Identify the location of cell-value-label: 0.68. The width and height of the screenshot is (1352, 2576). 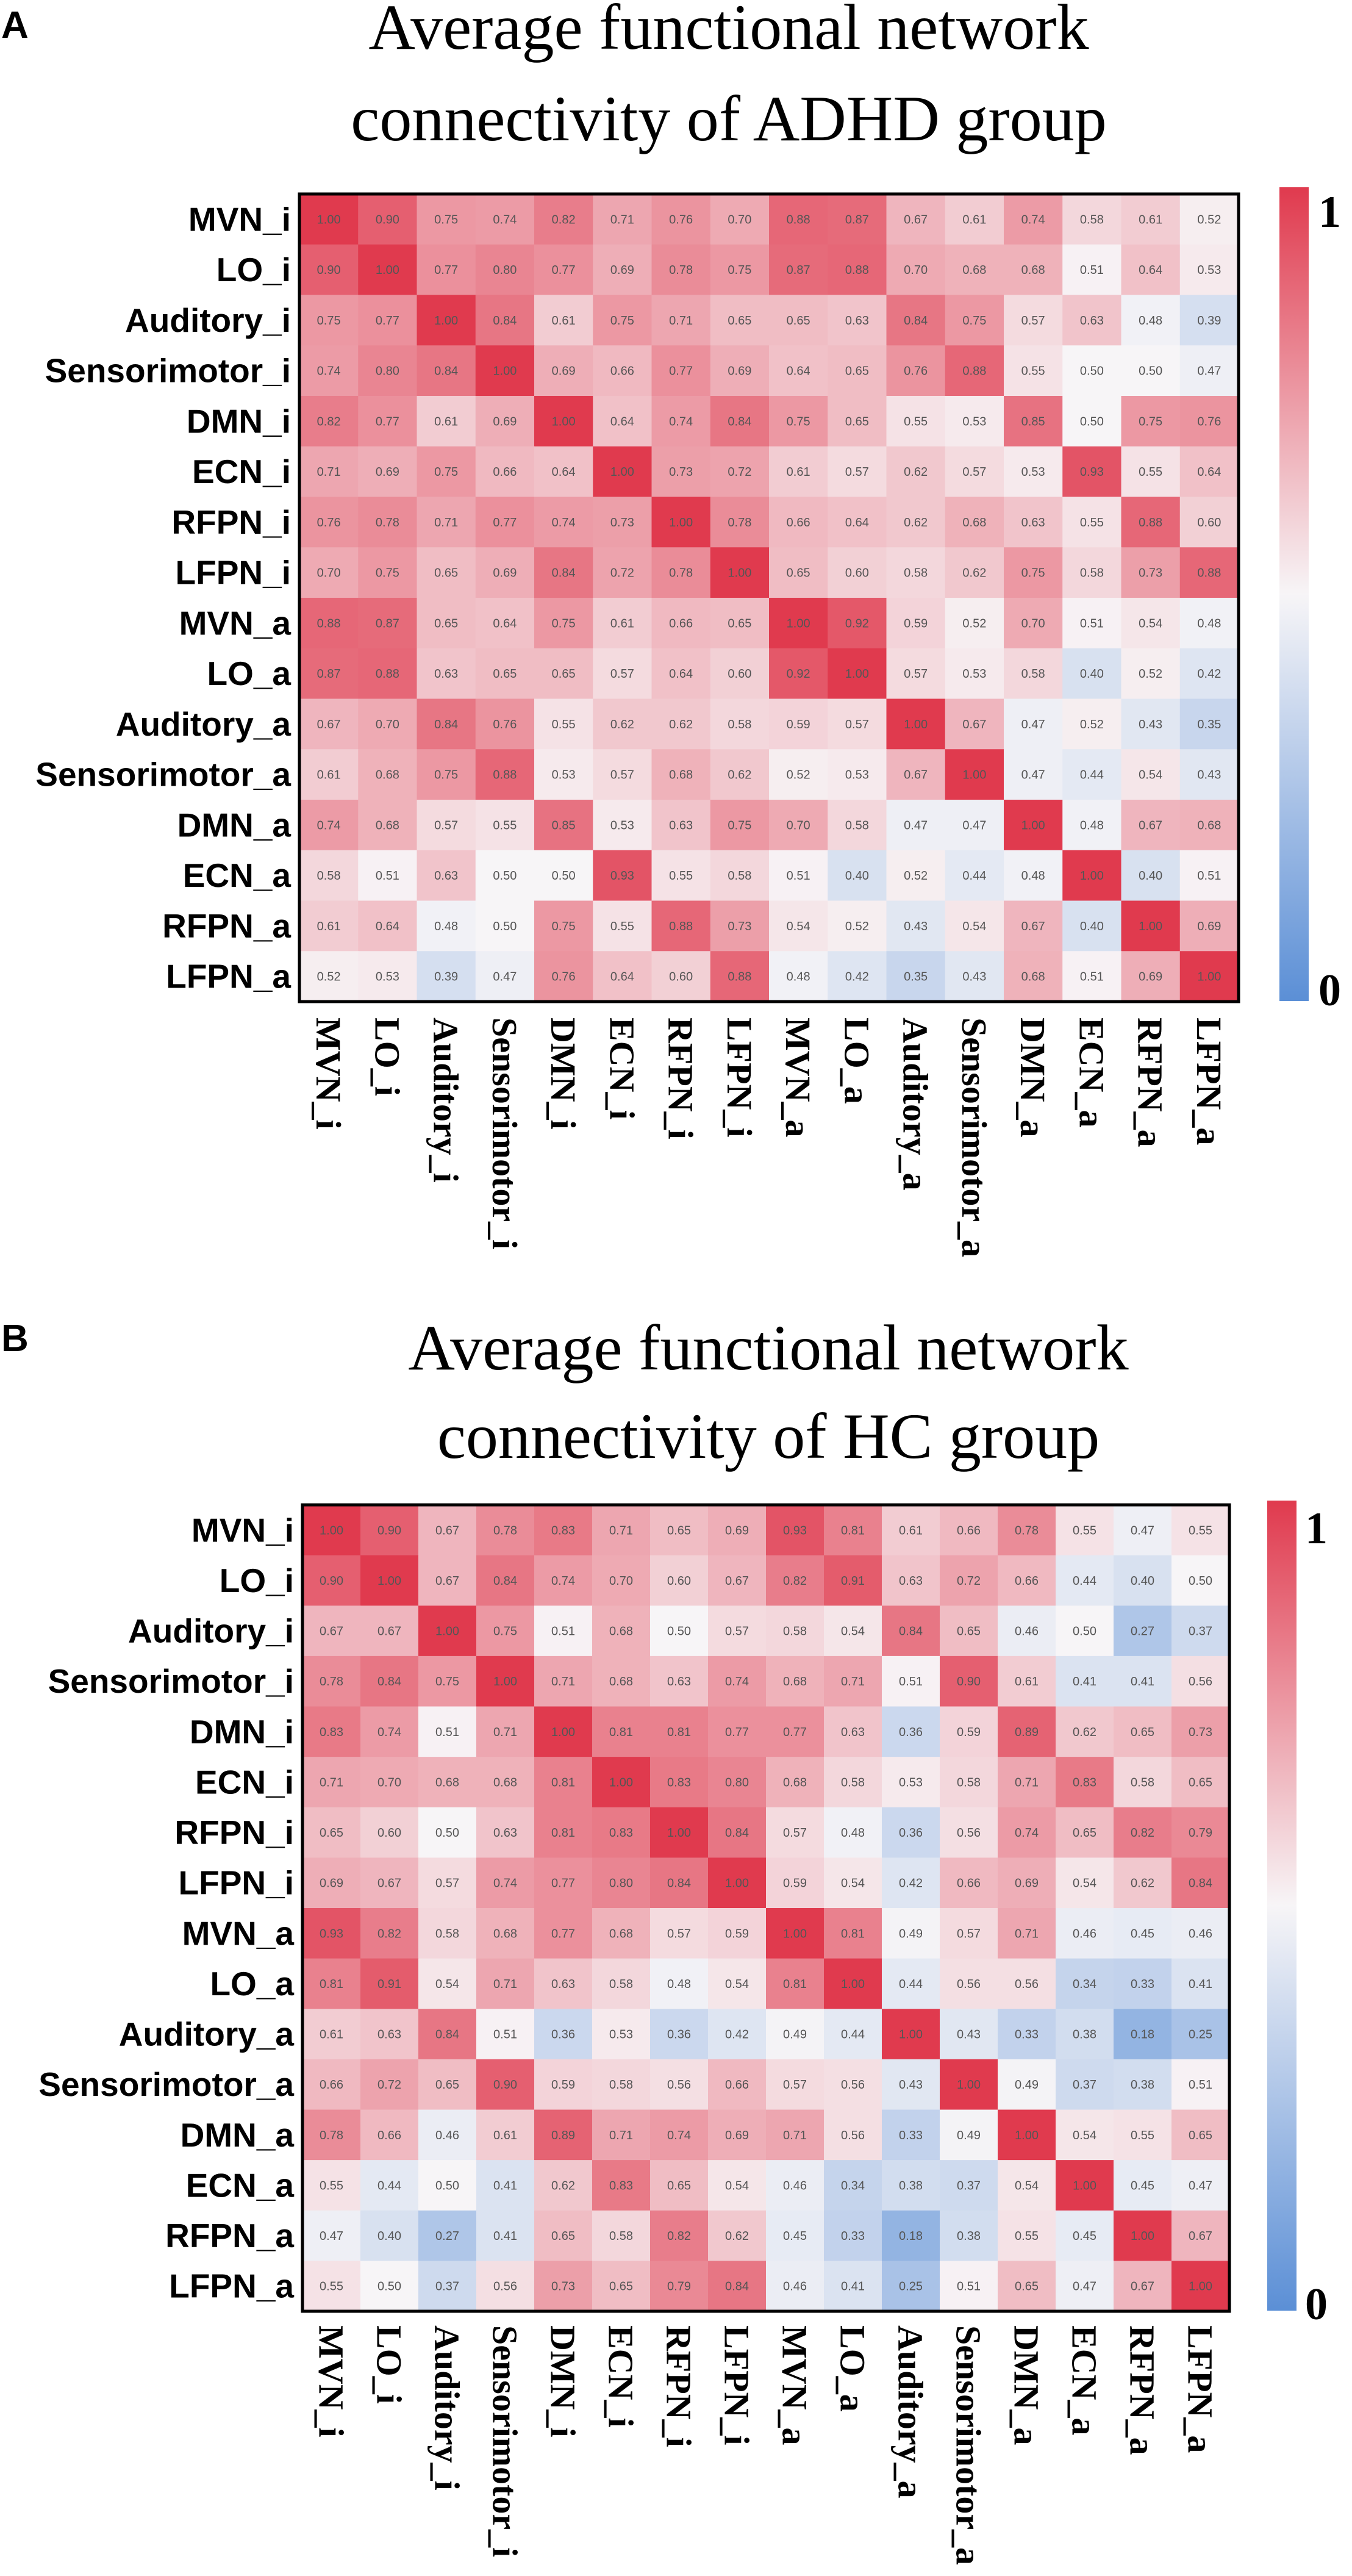
(621, 1934).